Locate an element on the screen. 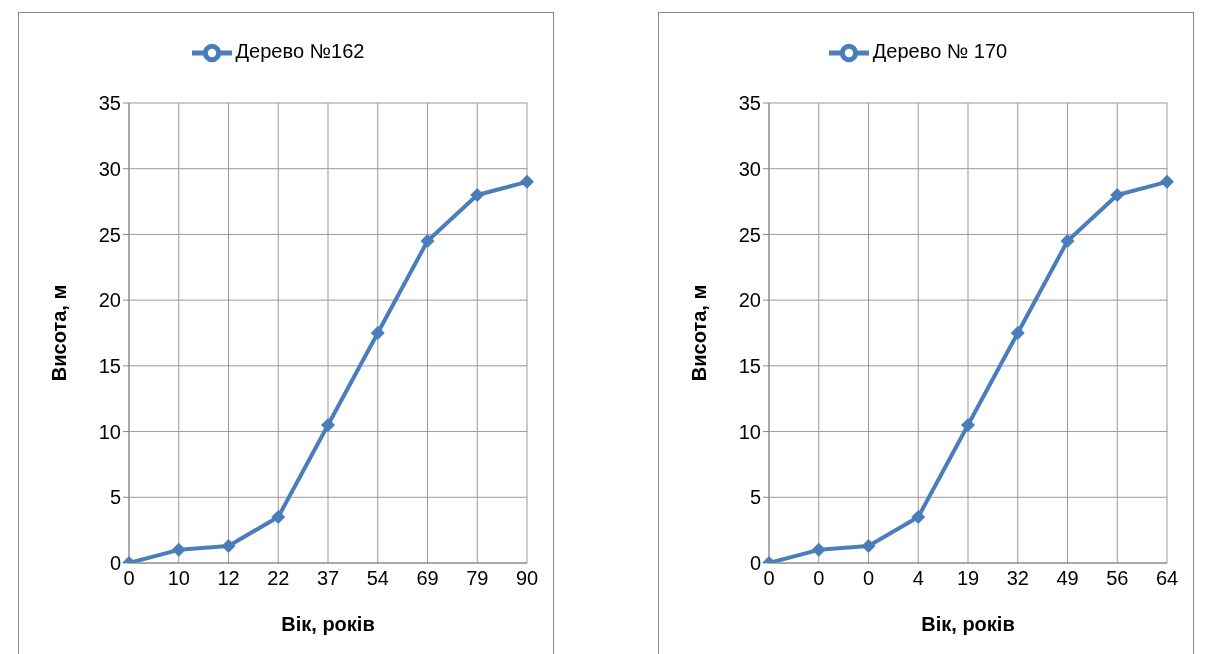  x-tick-label: 90 is located at coordinates (527, 578).